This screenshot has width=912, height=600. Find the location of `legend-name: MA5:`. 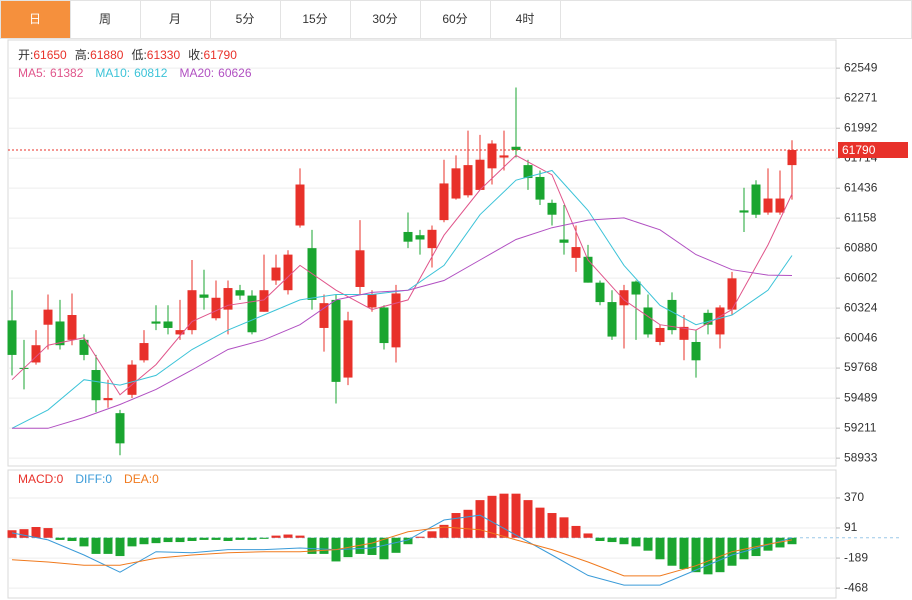

legend-name: MA5: is located at coordinates (32, 73).